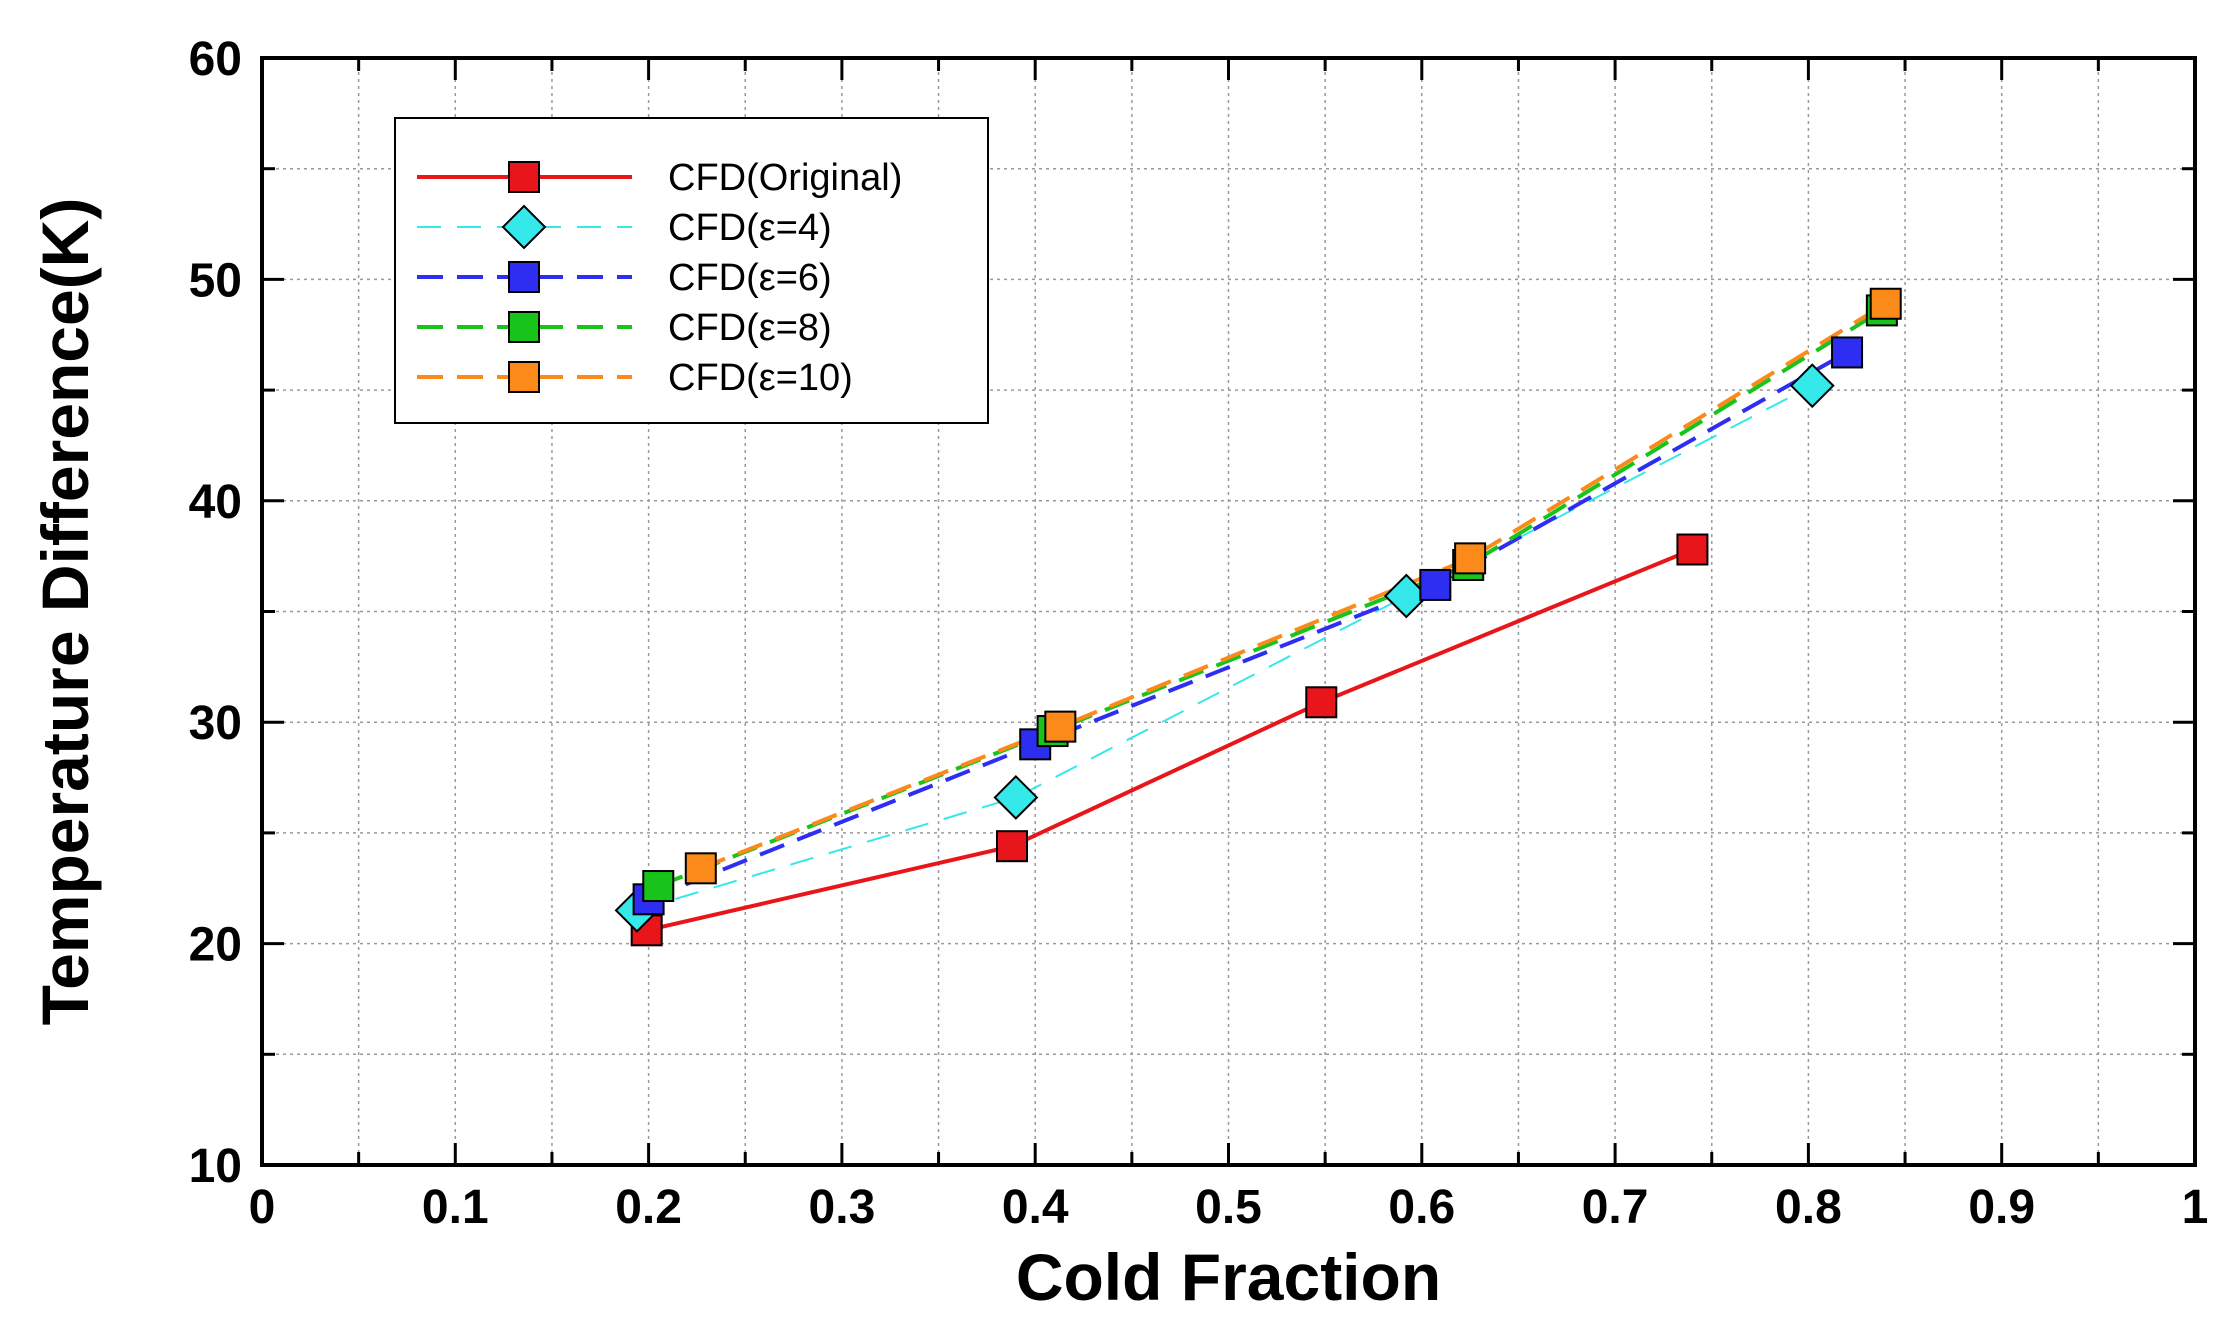 The image size is (2225, 1335). I want to click on legend-label: CFD(ε=6), so click(750, 278).